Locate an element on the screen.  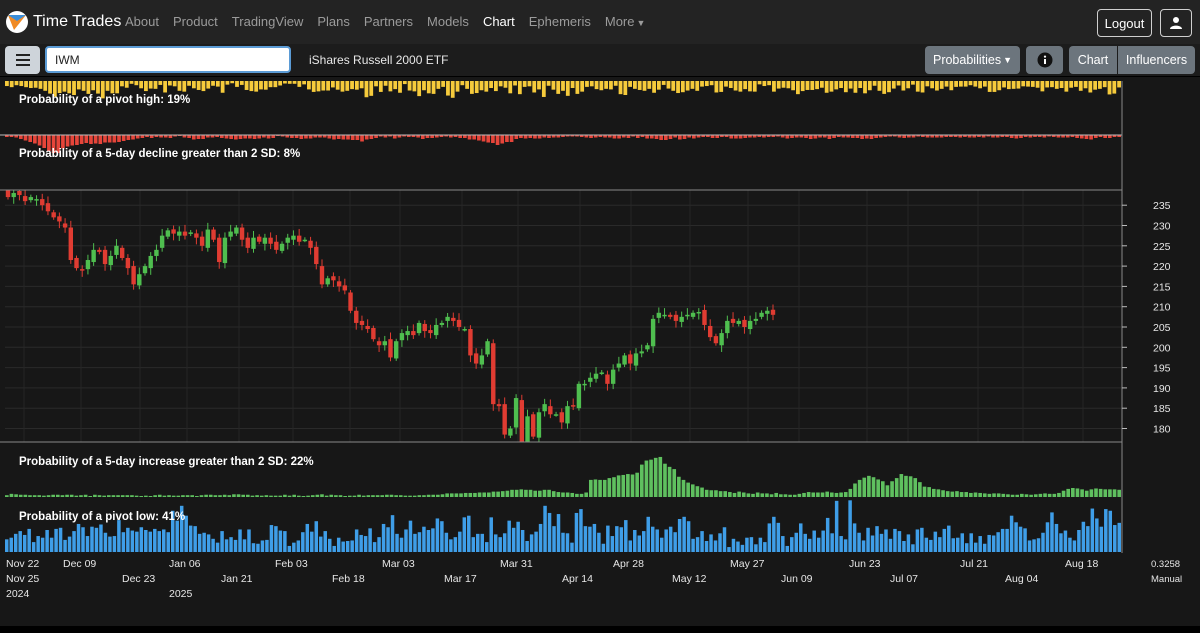
user-account-button is located at coordinates (1176, 23).